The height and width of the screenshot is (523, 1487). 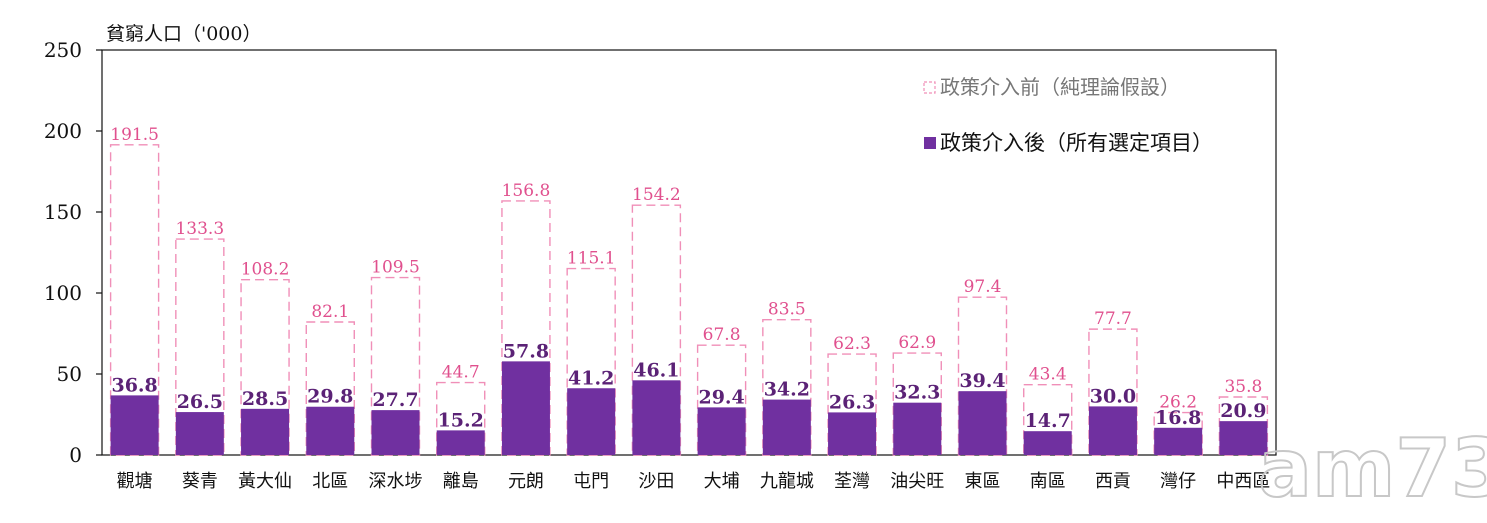 What do you see at coordinates (1243, 387) in the screenshot?
I see `data-label-before: 35.8` at bounding box center [1243, 387].